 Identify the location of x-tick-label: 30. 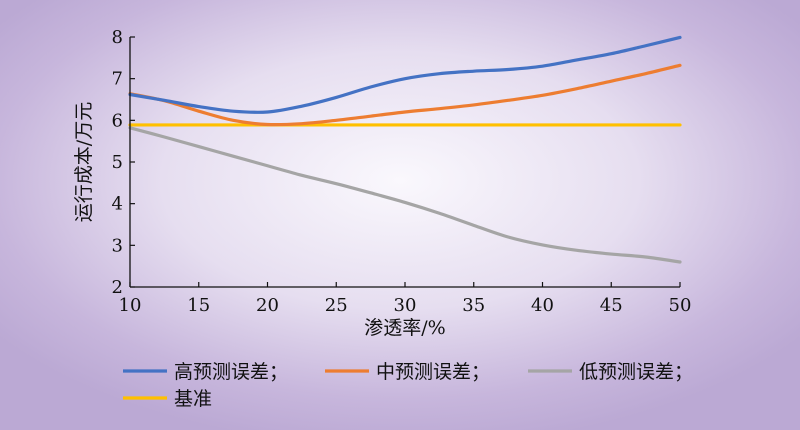
(405, 305).